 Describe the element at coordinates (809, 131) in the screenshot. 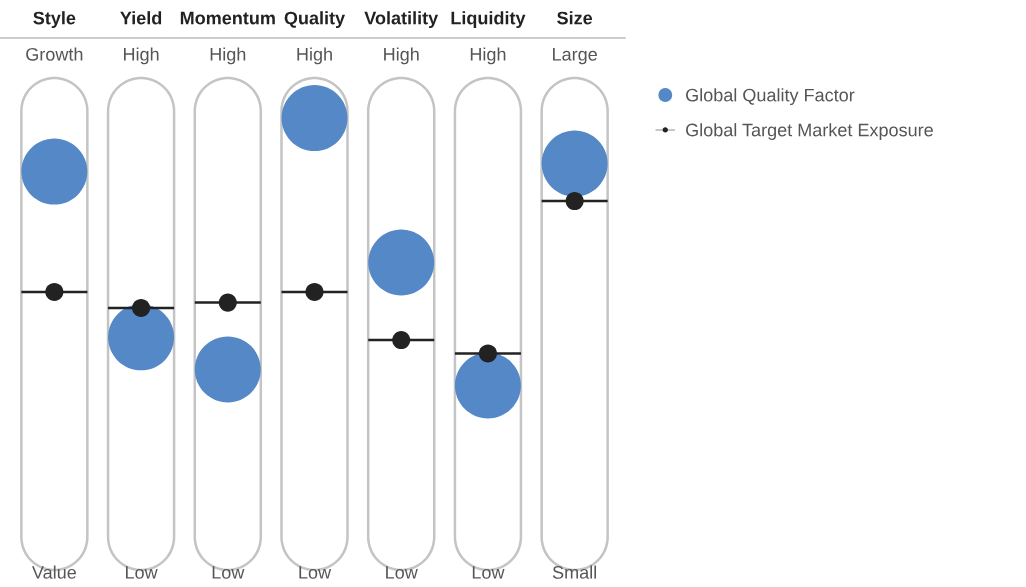

I see `legend-label: Global Target Market Exposure` at that location.